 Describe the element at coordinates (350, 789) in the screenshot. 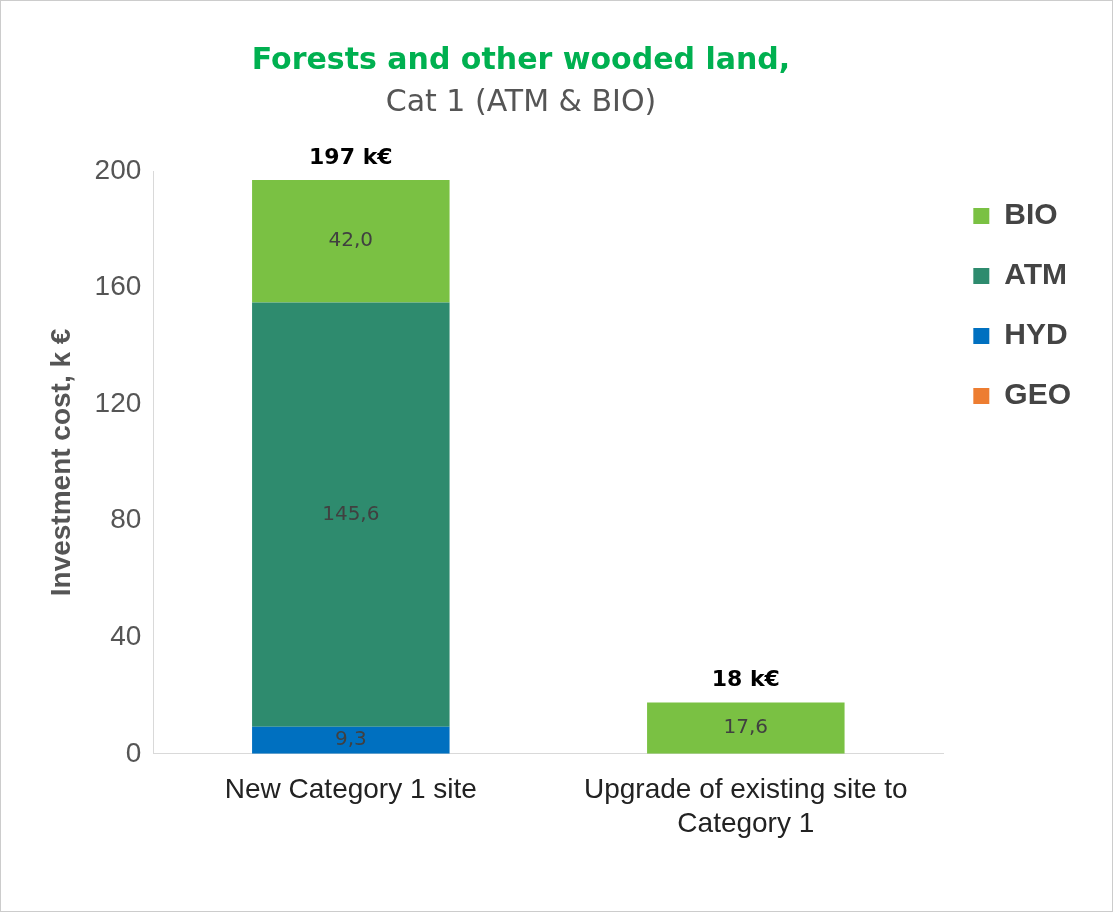

I see `x-tick-label: New Category 1 site` at that location.